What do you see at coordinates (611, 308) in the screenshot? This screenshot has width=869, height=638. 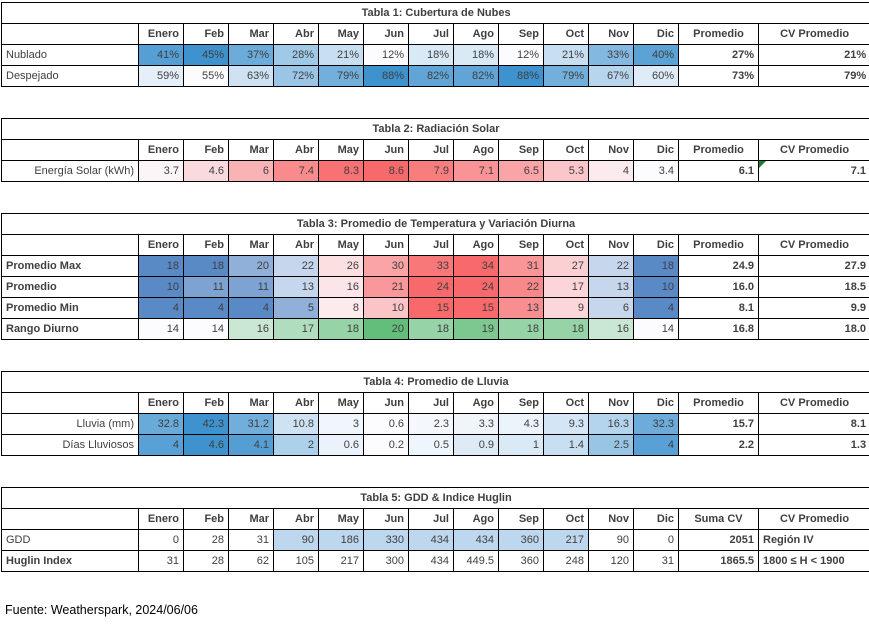 I see `value-cell: 6` at bounding box center [611, 308].